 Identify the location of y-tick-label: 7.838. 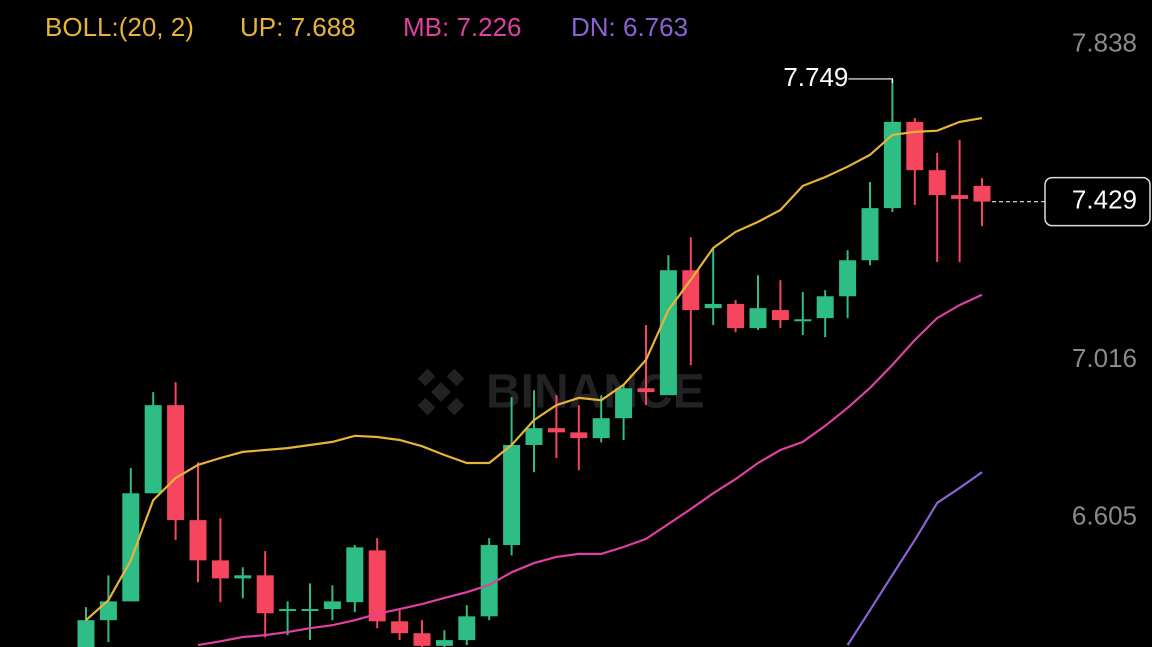
(1104, 43).